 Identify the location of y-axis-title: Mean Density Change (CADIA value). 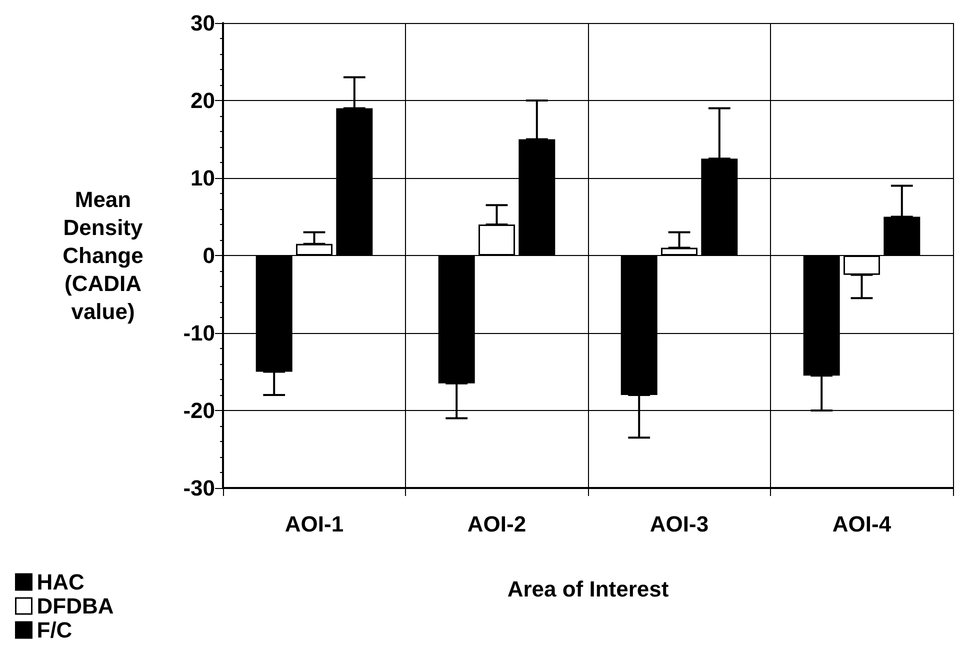
(103, 255).